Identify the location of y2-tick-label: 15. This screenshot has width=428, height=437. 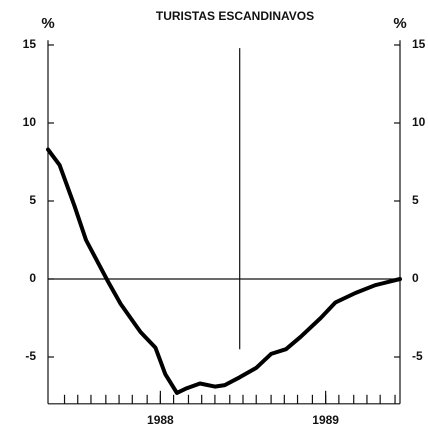
(419, 44).